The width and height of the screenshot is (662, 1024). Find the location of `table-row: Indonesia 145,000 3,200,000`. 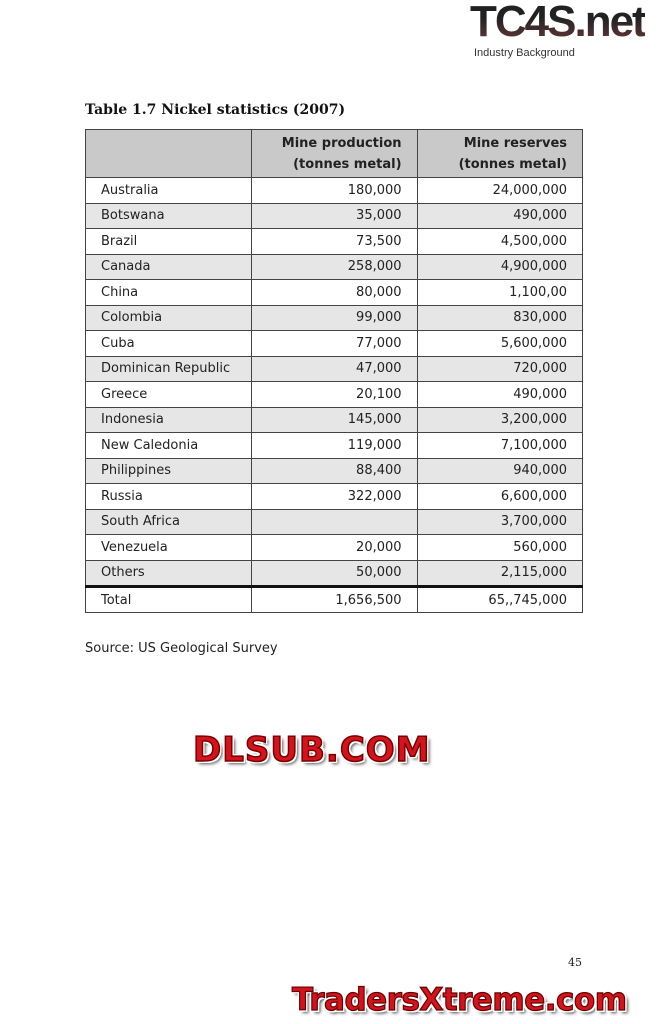

table-row: Indonesia 145,000 3,200,000 is located at coordinates (334, 419).